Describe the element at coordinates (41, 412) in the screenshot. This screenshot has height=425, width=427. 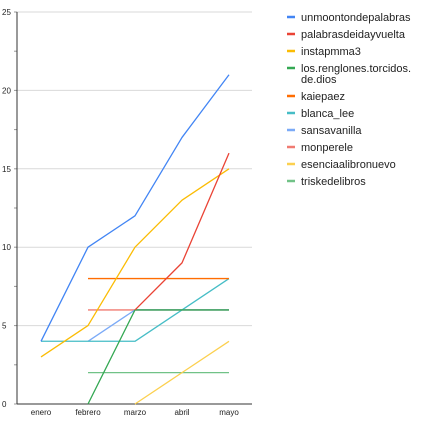
I see `x-tick-label-enero: enero` at that location.